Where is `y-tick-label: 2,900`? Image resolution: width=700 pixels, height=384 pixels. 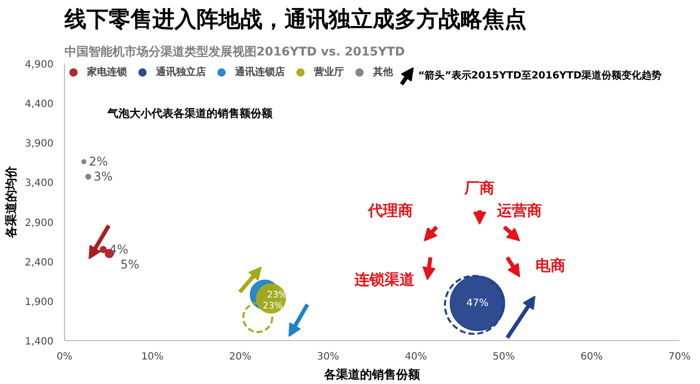
y-tick-label: 2,900 is located at coordinates (39, 223).